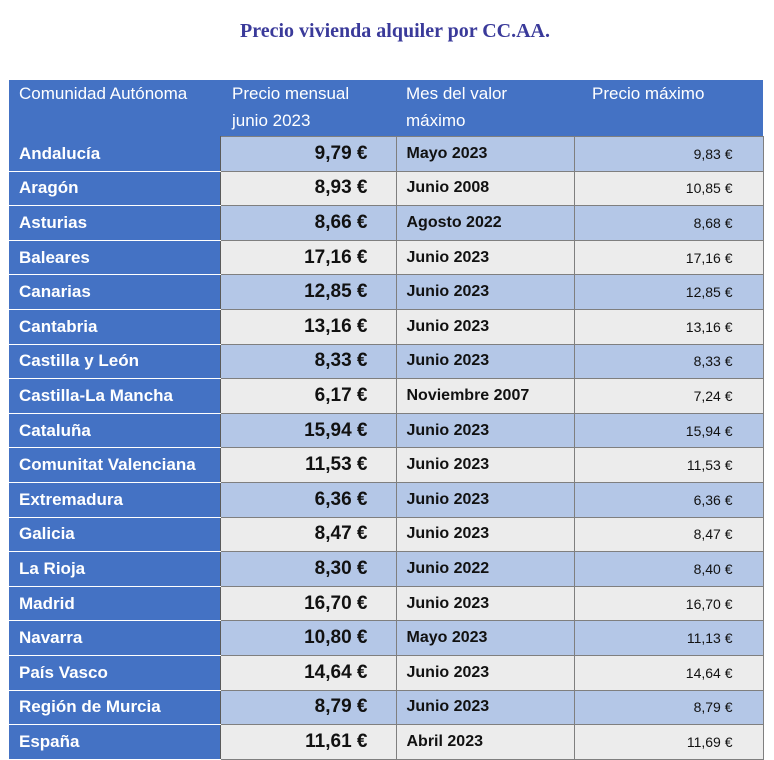 The image size is (774, 760). Describe the element at coordinates (668, 108) in the screenshot. I see `header-max-price: Precio máximo` at that location.